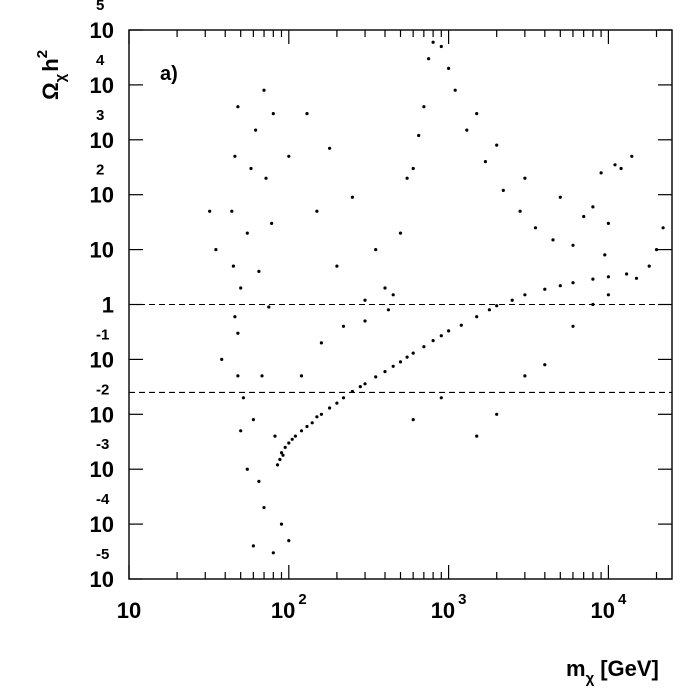 Image resolution: width=692 pixels, height=693 pixels. Describe the element at coordinates (100, 60) in the screenshot. I see `y-tick-label-exp: 4` at that location.